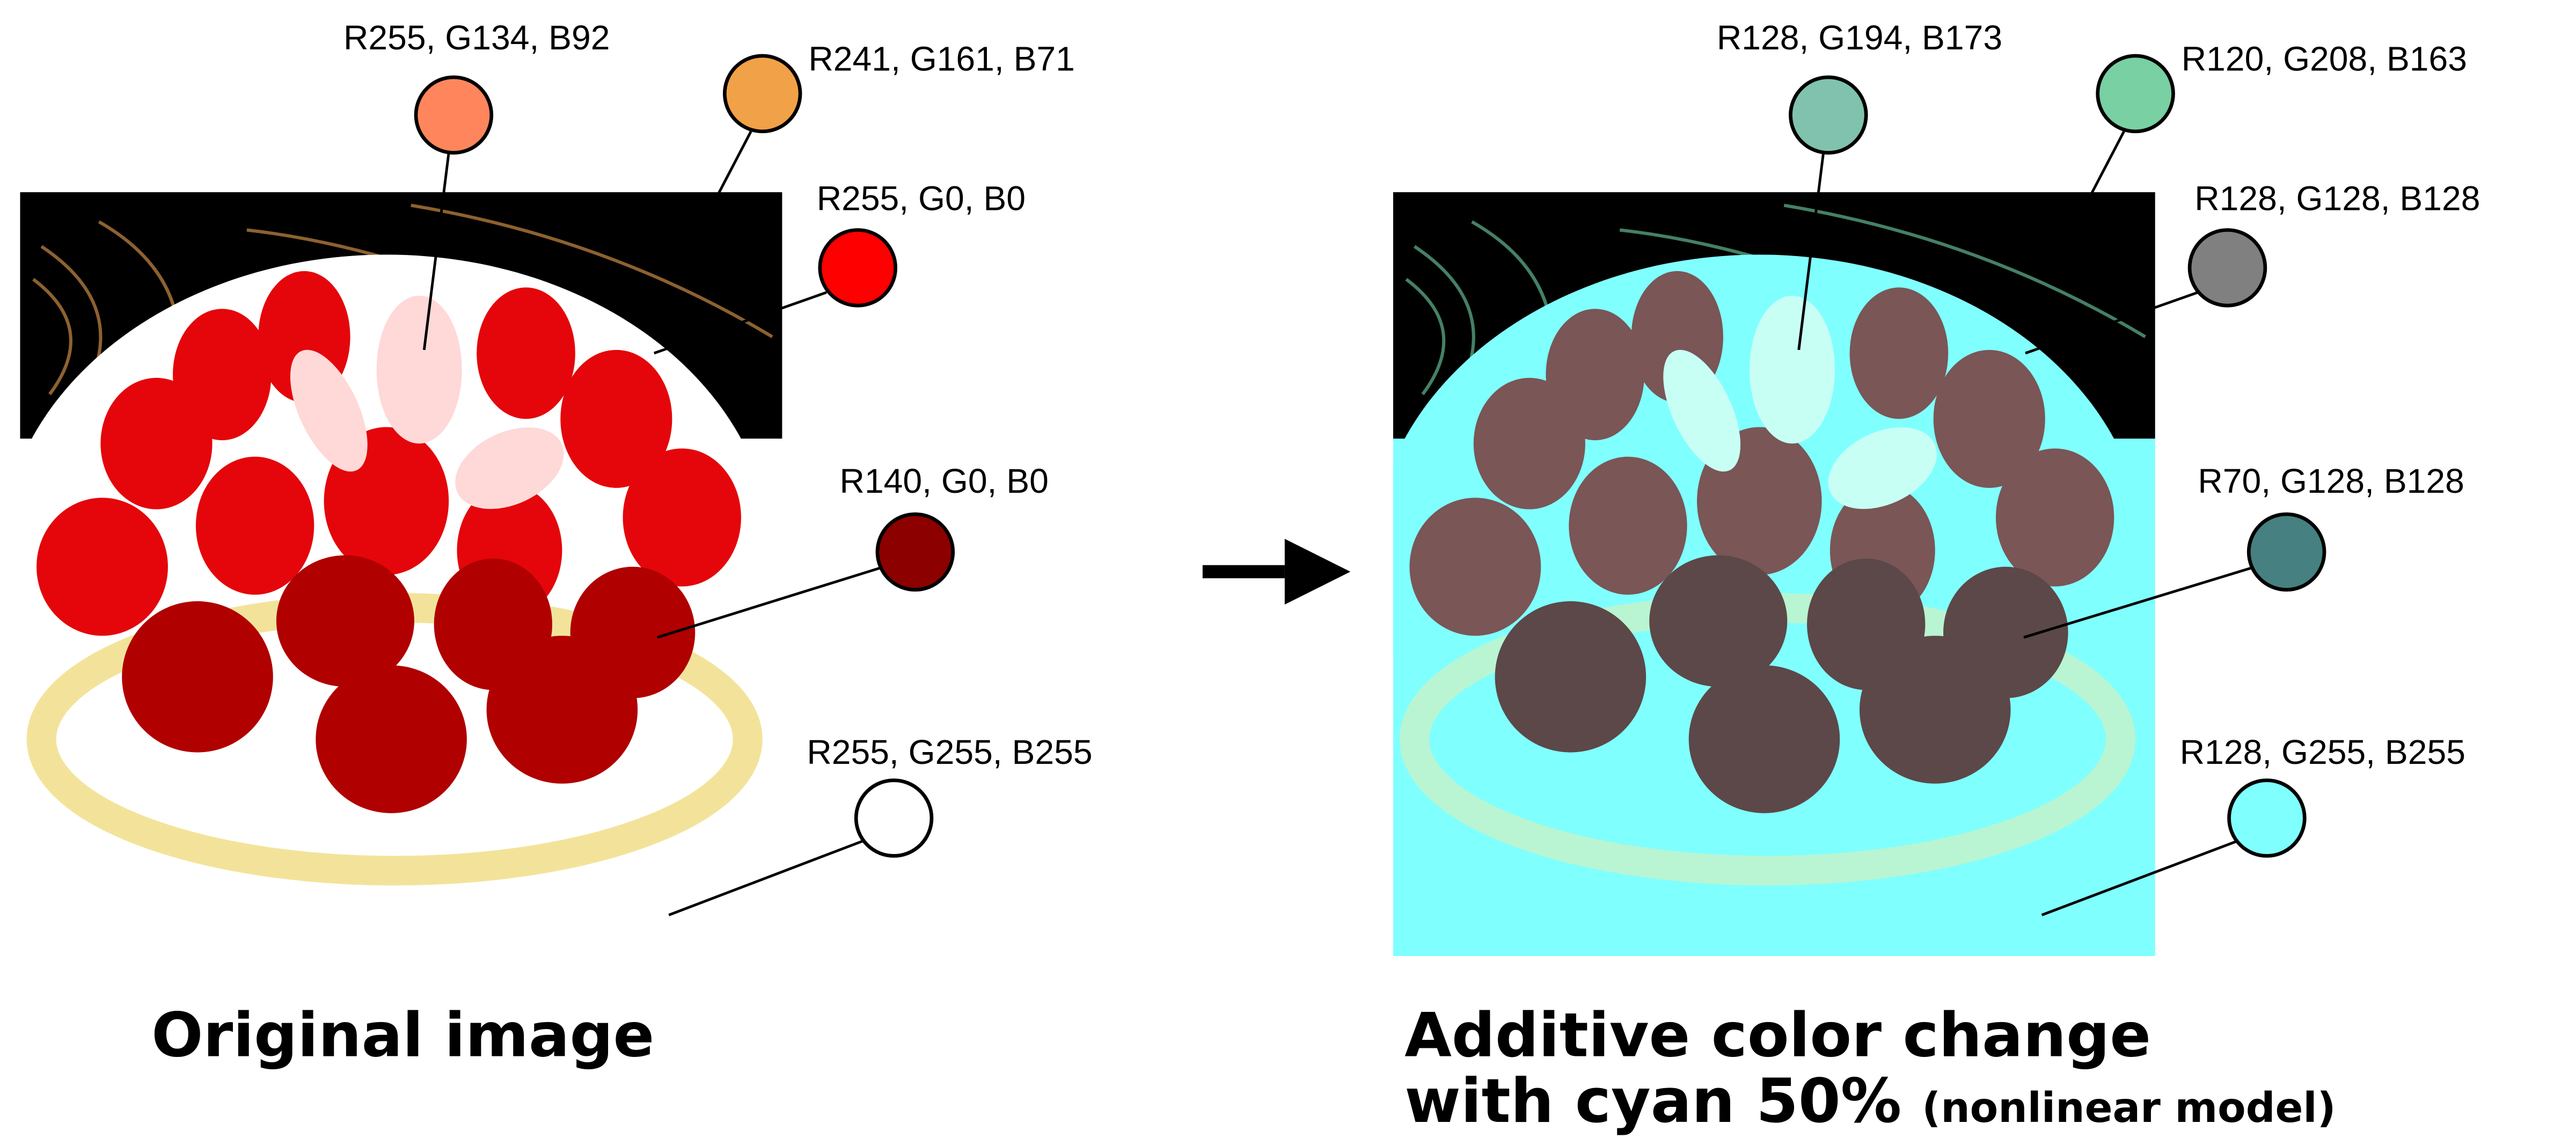 This screenshot has width=2576, height=1145. I want to click on swatch-label: R70, G128, B128, so click(2331, 481).